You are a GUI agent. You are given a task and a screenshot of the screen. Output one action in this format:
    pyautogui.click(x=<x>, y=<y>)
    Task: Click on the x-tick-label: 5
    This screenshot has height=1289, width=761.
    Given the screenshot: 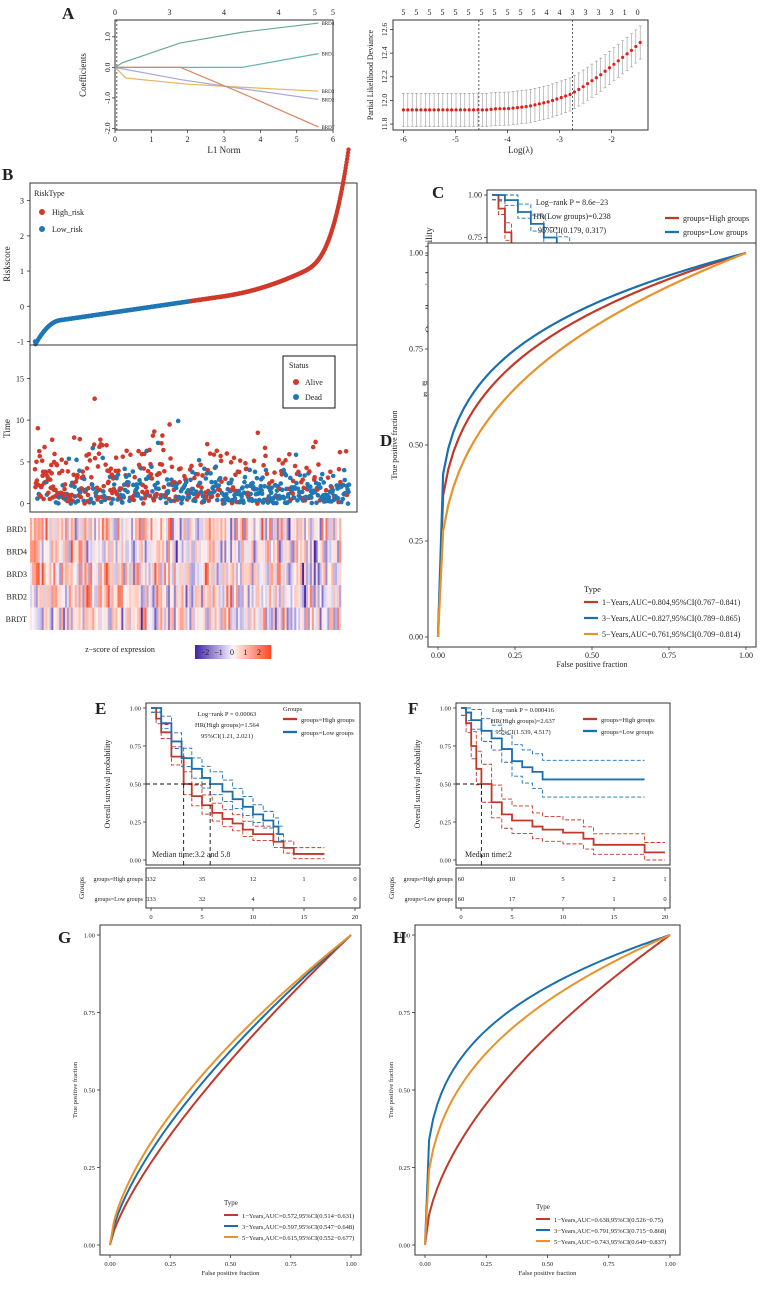 What is the action you would take?
    pyautogui.click(x=511, y=917)
    